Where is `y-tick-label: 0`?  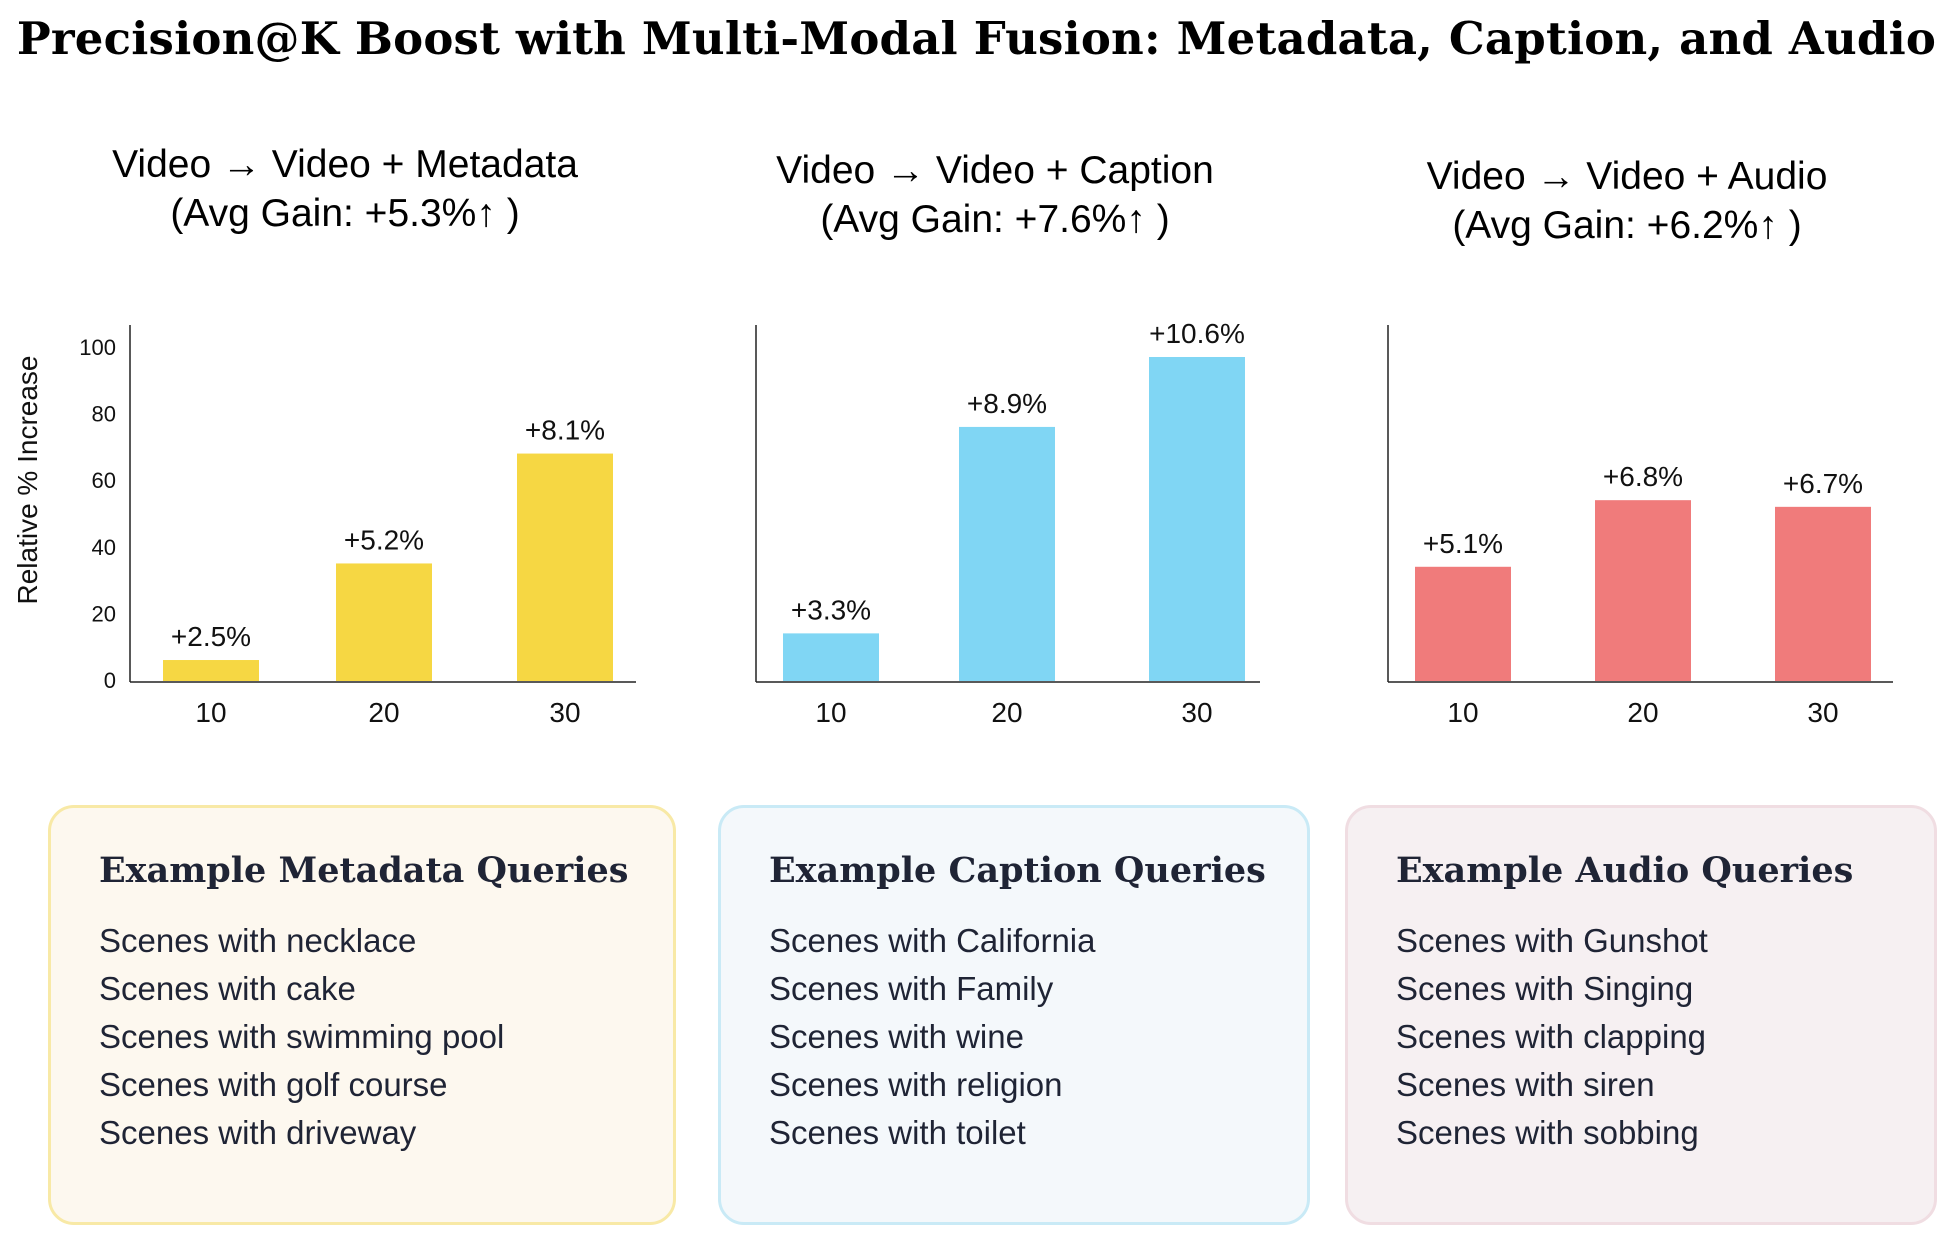 y-tick-label: 0 is located at coordinates (110, 680).